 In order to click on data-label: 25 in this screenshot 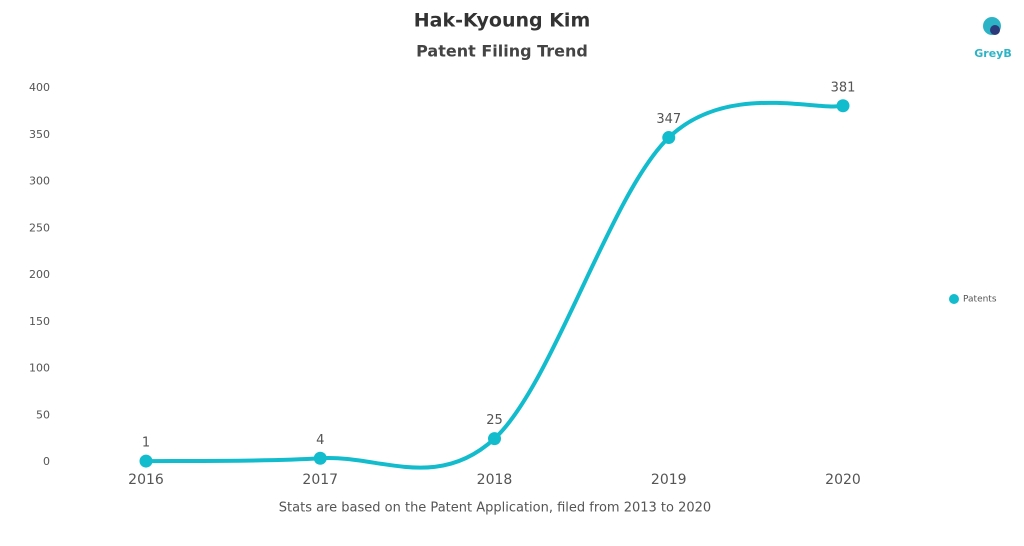, I will do `click(494, 420)`.